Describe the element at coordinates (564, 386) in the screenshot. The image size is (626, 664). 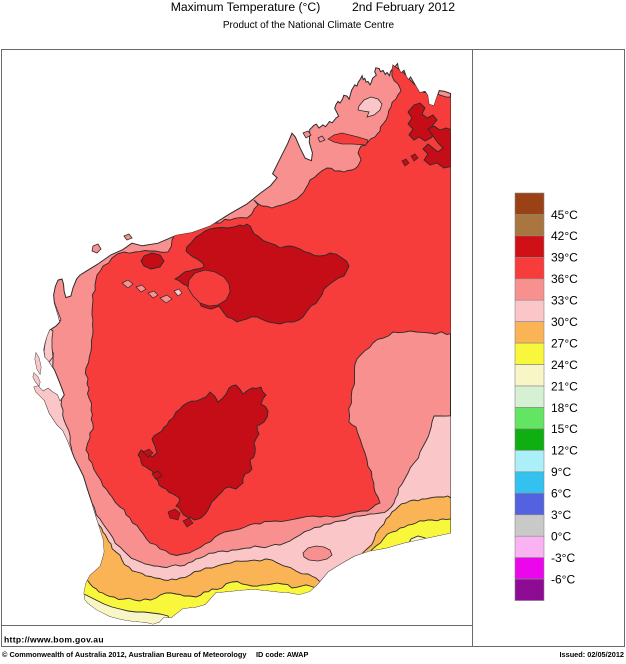
I see `svg-text: 21°C` at that location.